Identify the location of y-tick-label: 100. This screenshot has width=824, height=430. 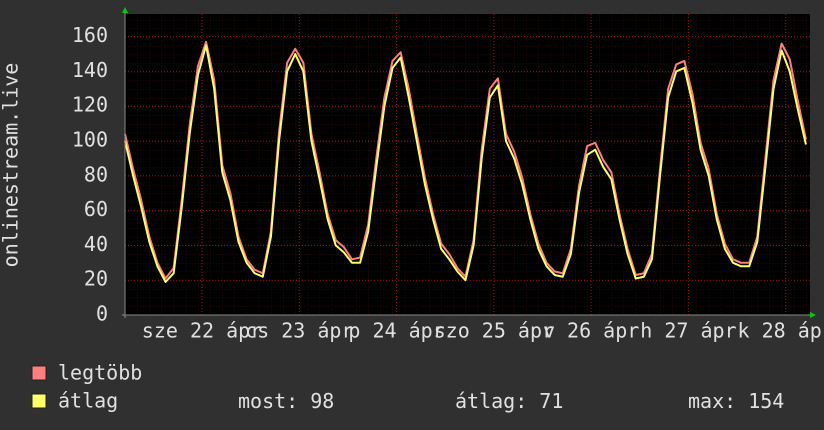
(90, 140).